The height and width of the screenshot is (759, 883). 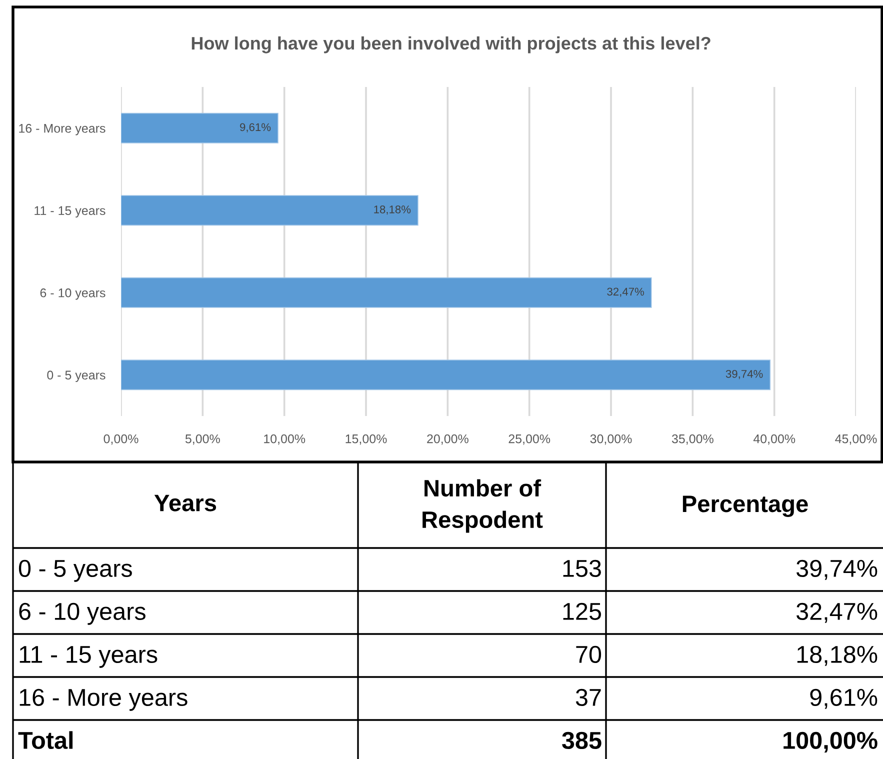 I want to click on chart-title: How long have you been involved with projects at this level?, so click(x=451, y=45).